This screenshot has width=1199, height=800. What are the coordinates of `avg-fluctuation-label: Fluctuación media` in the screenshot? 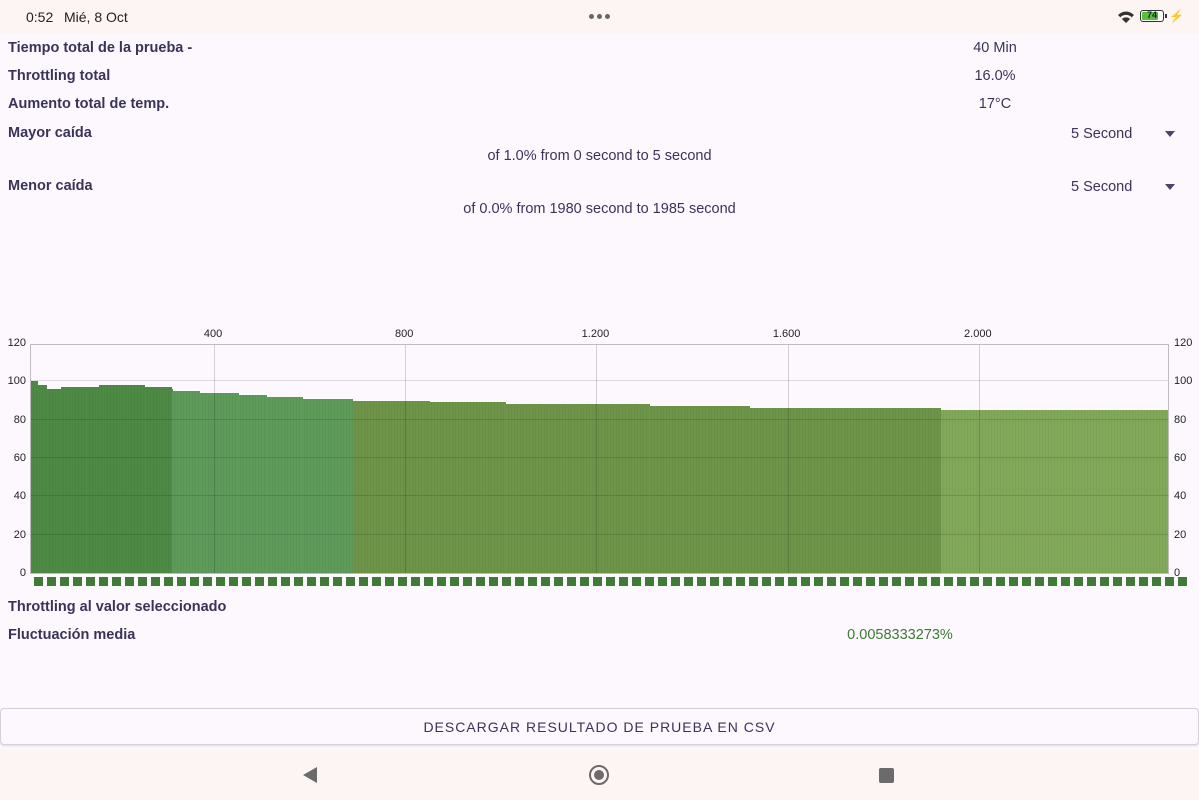 It's located at (72, 635).